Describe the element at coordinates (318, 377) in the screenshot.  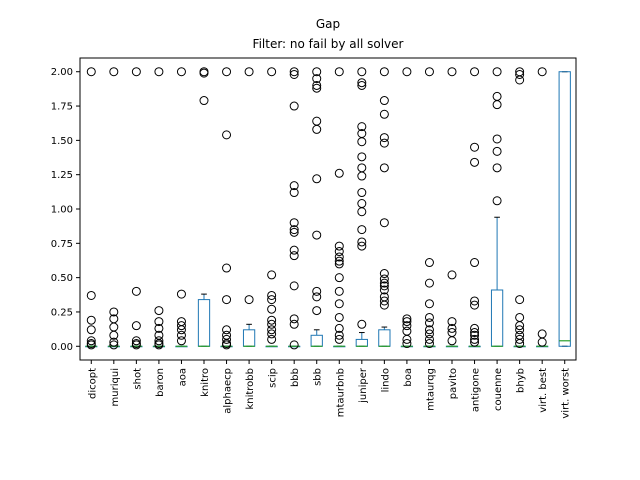
I see `x-tick-label: sbb` at that location.